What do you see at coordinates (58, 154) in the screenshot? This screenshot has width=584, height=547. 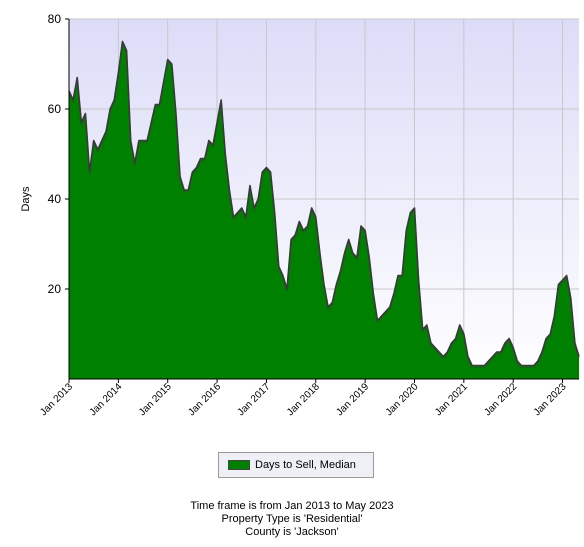 I see `y-axis-ticks: 20 40 60 80` at bounding box center [58, 154].